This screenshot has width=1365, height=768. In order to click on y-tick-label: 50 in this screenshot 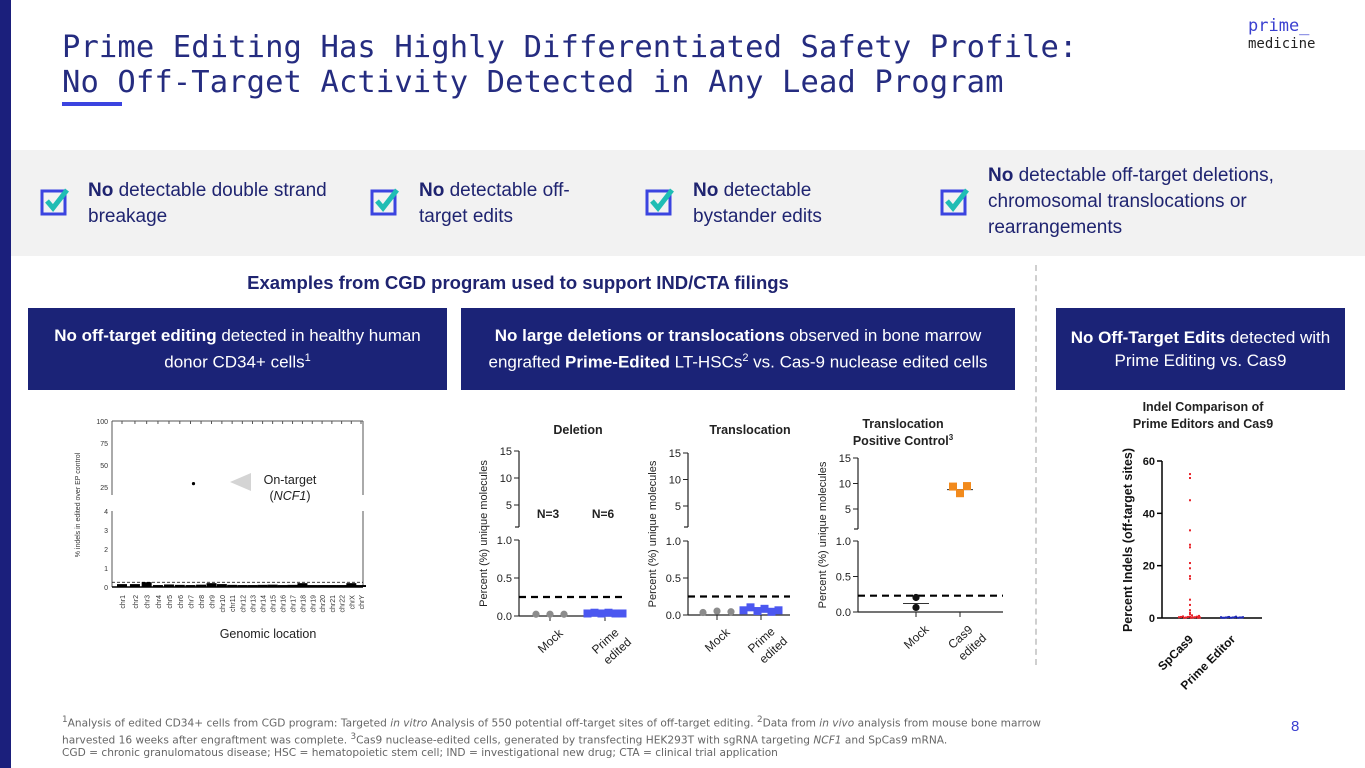, I will do `click(104, 466)`.